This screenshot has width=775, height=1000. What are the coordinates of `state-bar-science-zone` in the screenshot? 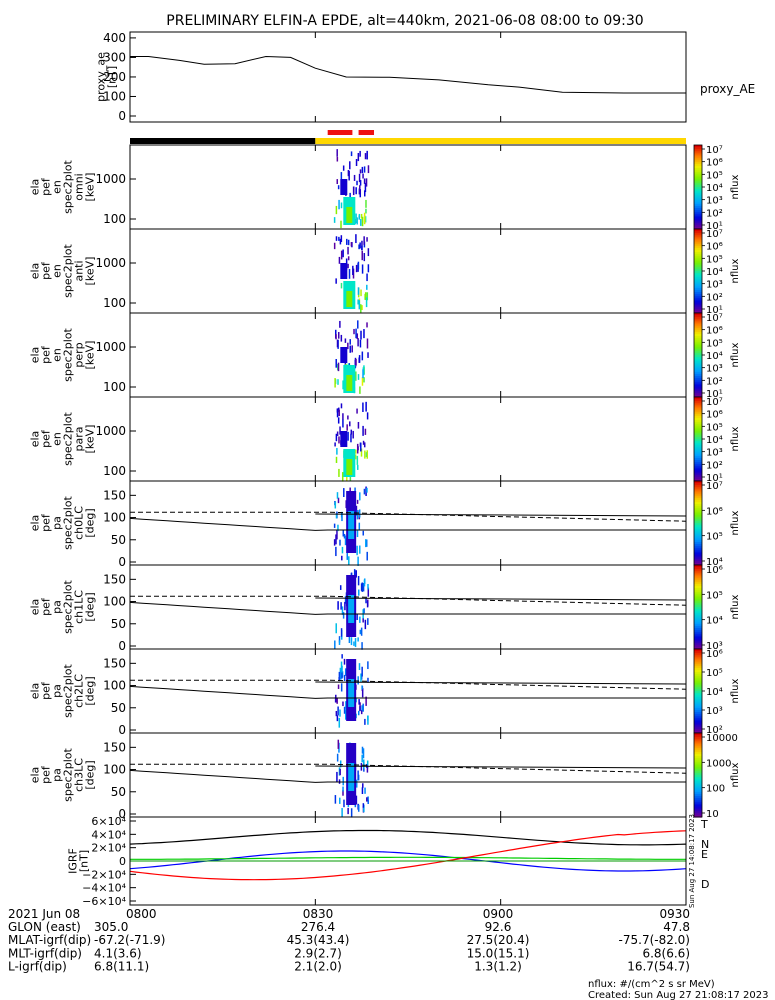 It's located at (366, 132).